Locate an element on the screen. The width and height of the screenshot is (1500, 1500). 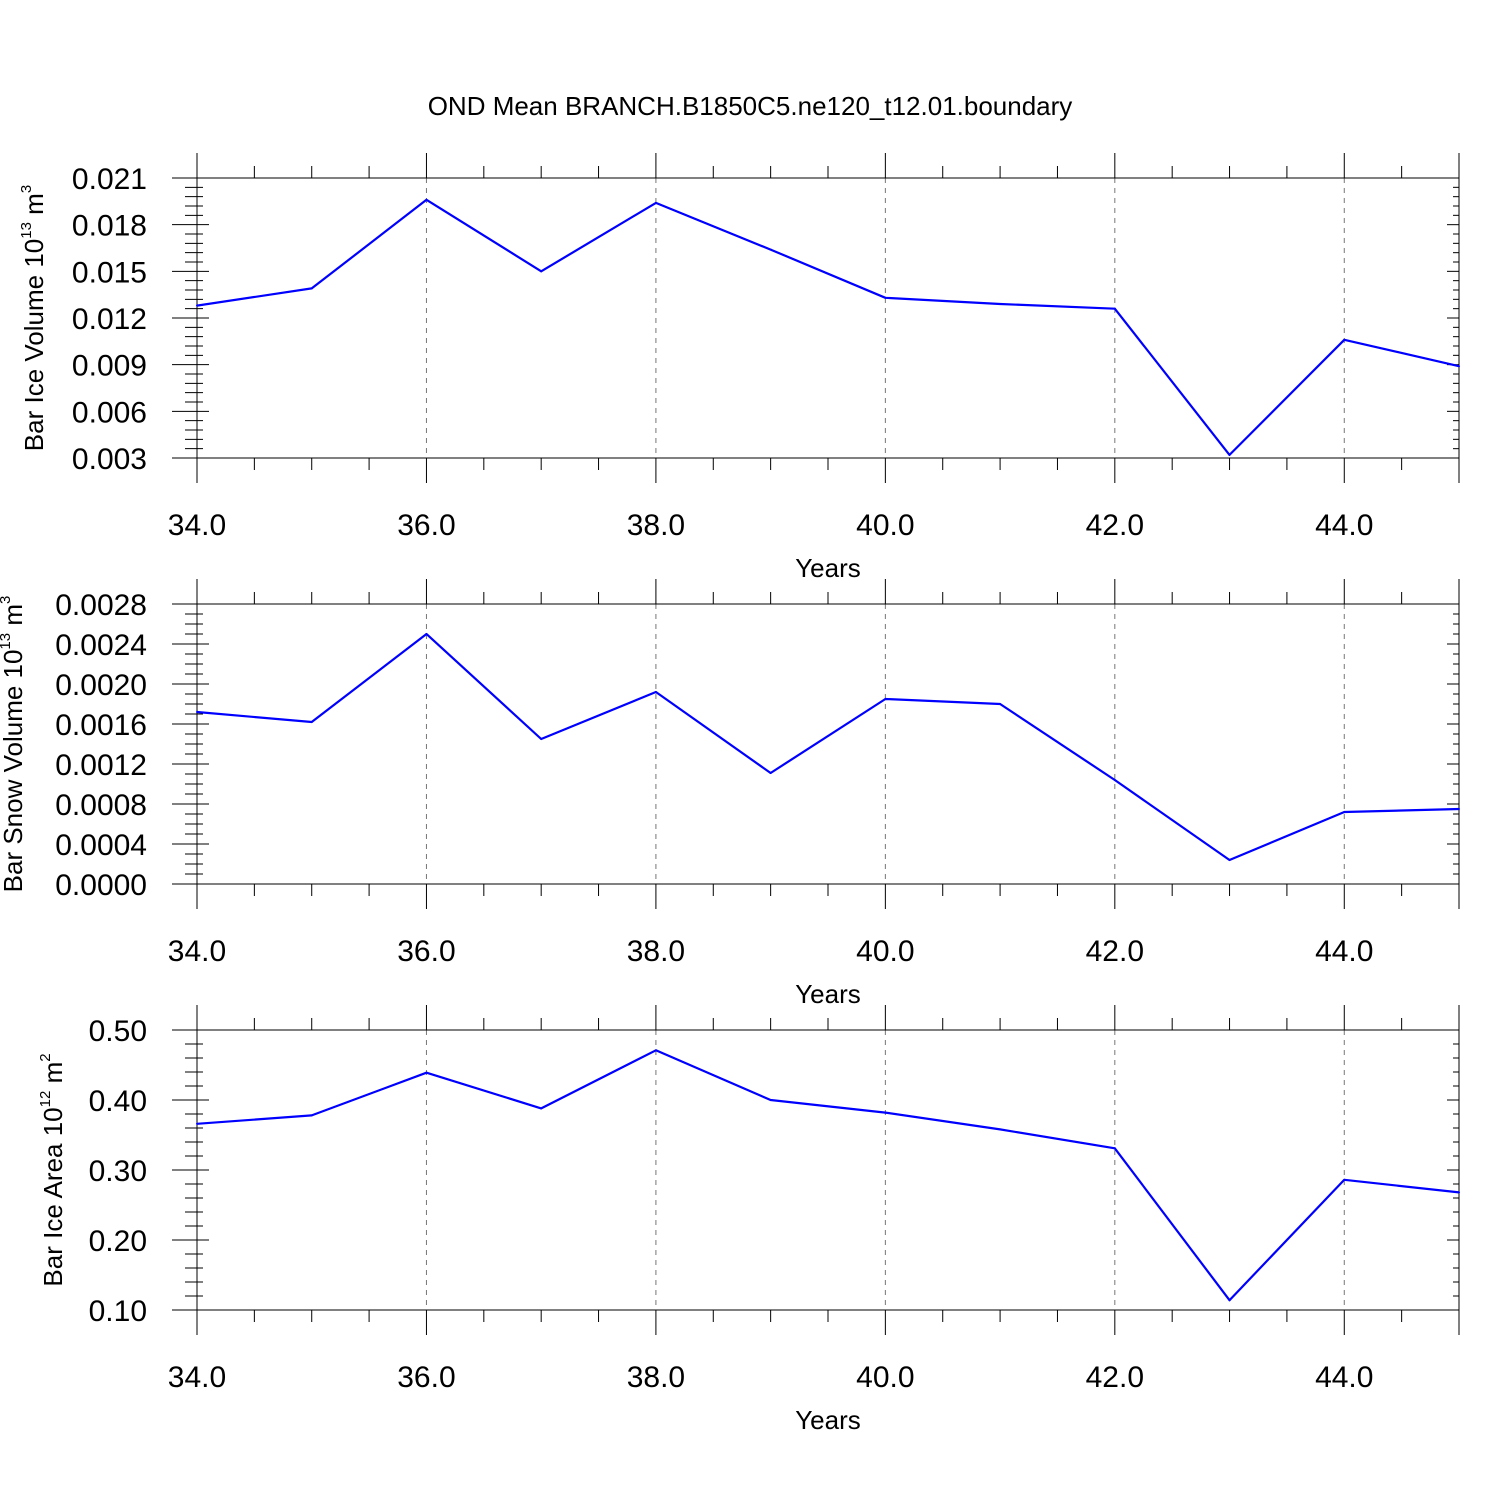
x-tick-label: 34.0 is located at coordinates (197, 1377).